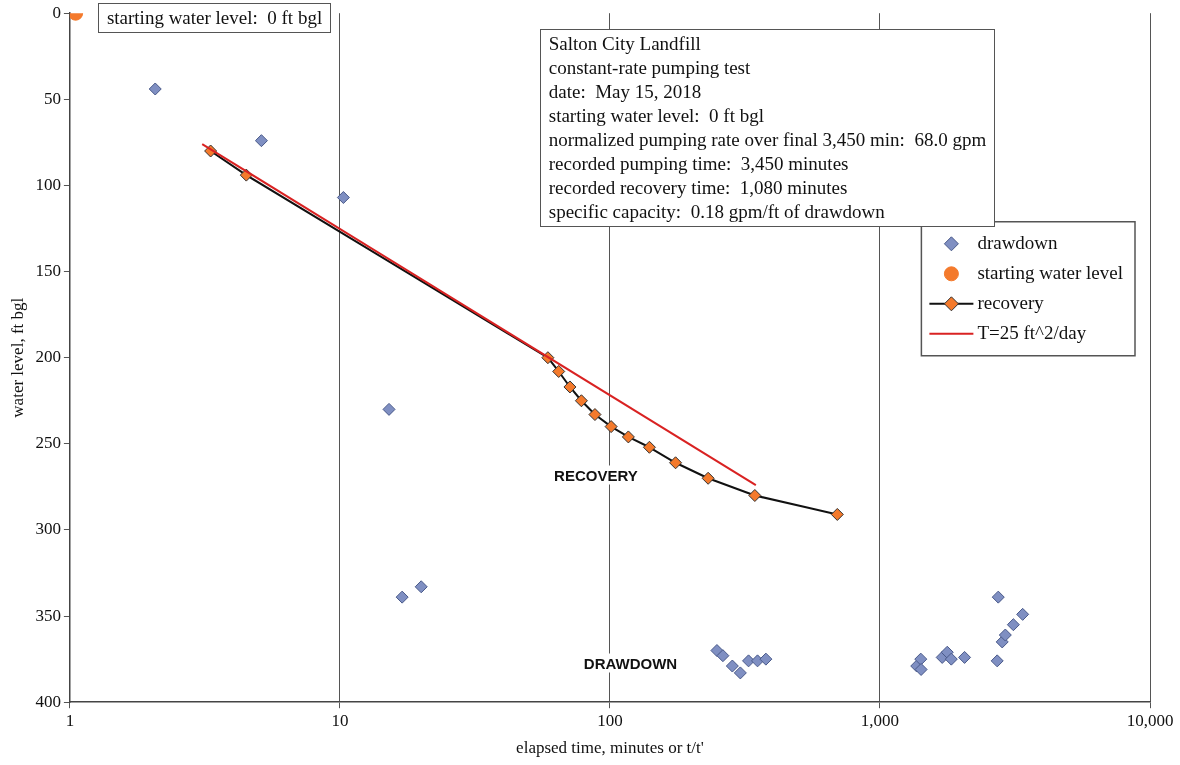 The height and width of the screenshot is (765, 1180). What do you see at coordinates (596, 475) in the screenshot?
I see `annotation: RECOVERY` at bounding box center [596, 475].